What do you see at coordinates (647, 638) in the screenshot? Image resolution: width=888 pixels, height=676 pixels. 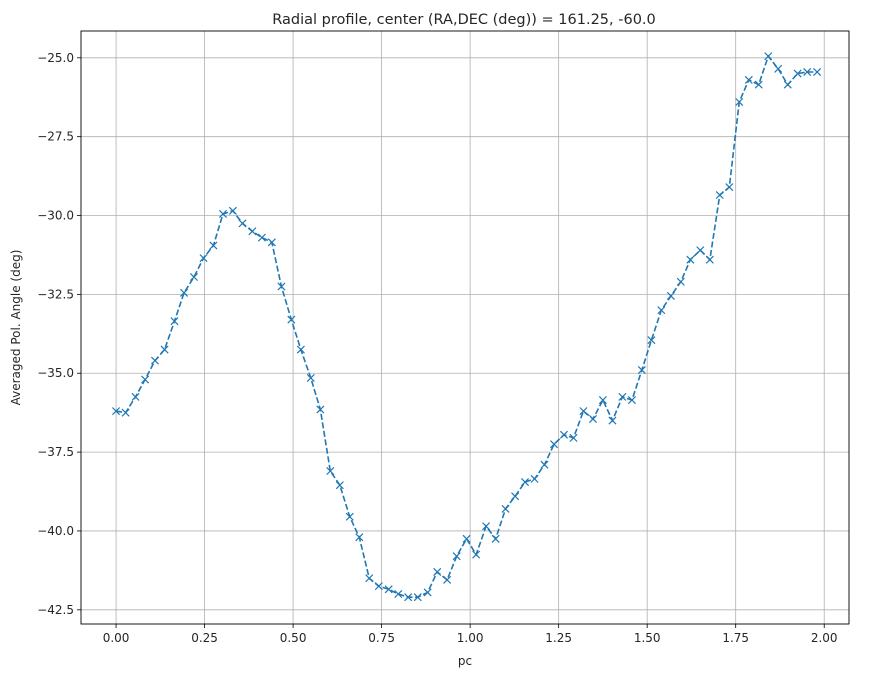 I see `x-tick-label: 1.50` at bounding box center [647, 638].